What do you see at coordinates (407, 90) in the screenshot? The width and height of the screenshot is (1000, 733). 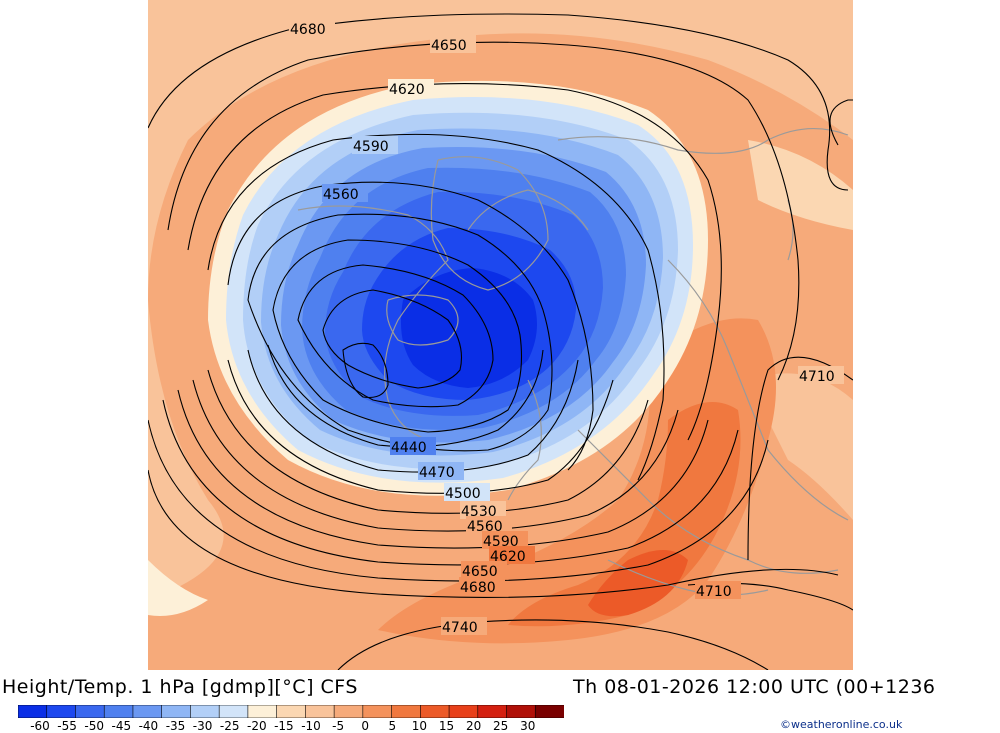 I see `contour-label: 4620` at bounding box center [407, 90].